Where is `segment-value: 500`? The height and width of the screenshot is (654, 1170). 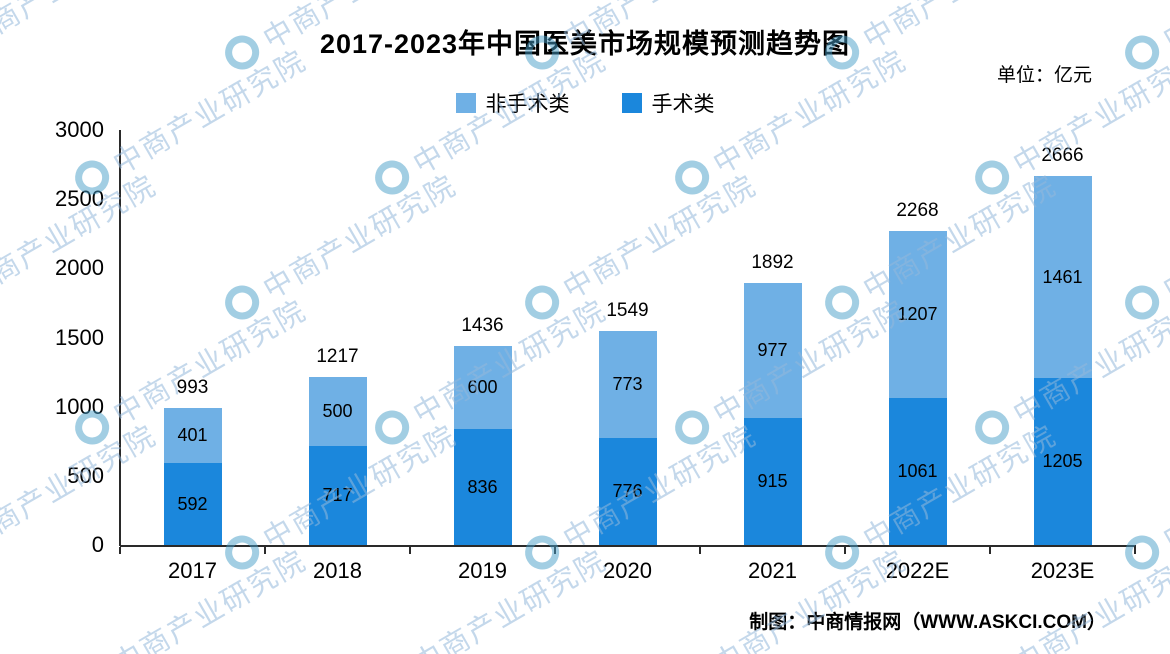
segment-value: 500 is located at coordinates (337, 410).